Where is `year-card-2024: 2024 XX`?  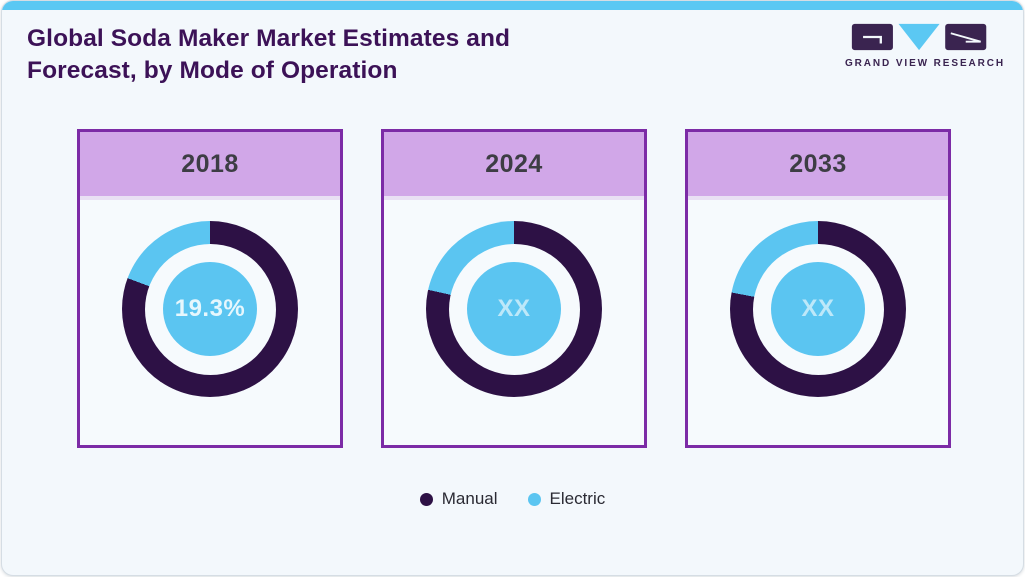
year-card-2024: 2024 XX is located at coordinates (514, 288).